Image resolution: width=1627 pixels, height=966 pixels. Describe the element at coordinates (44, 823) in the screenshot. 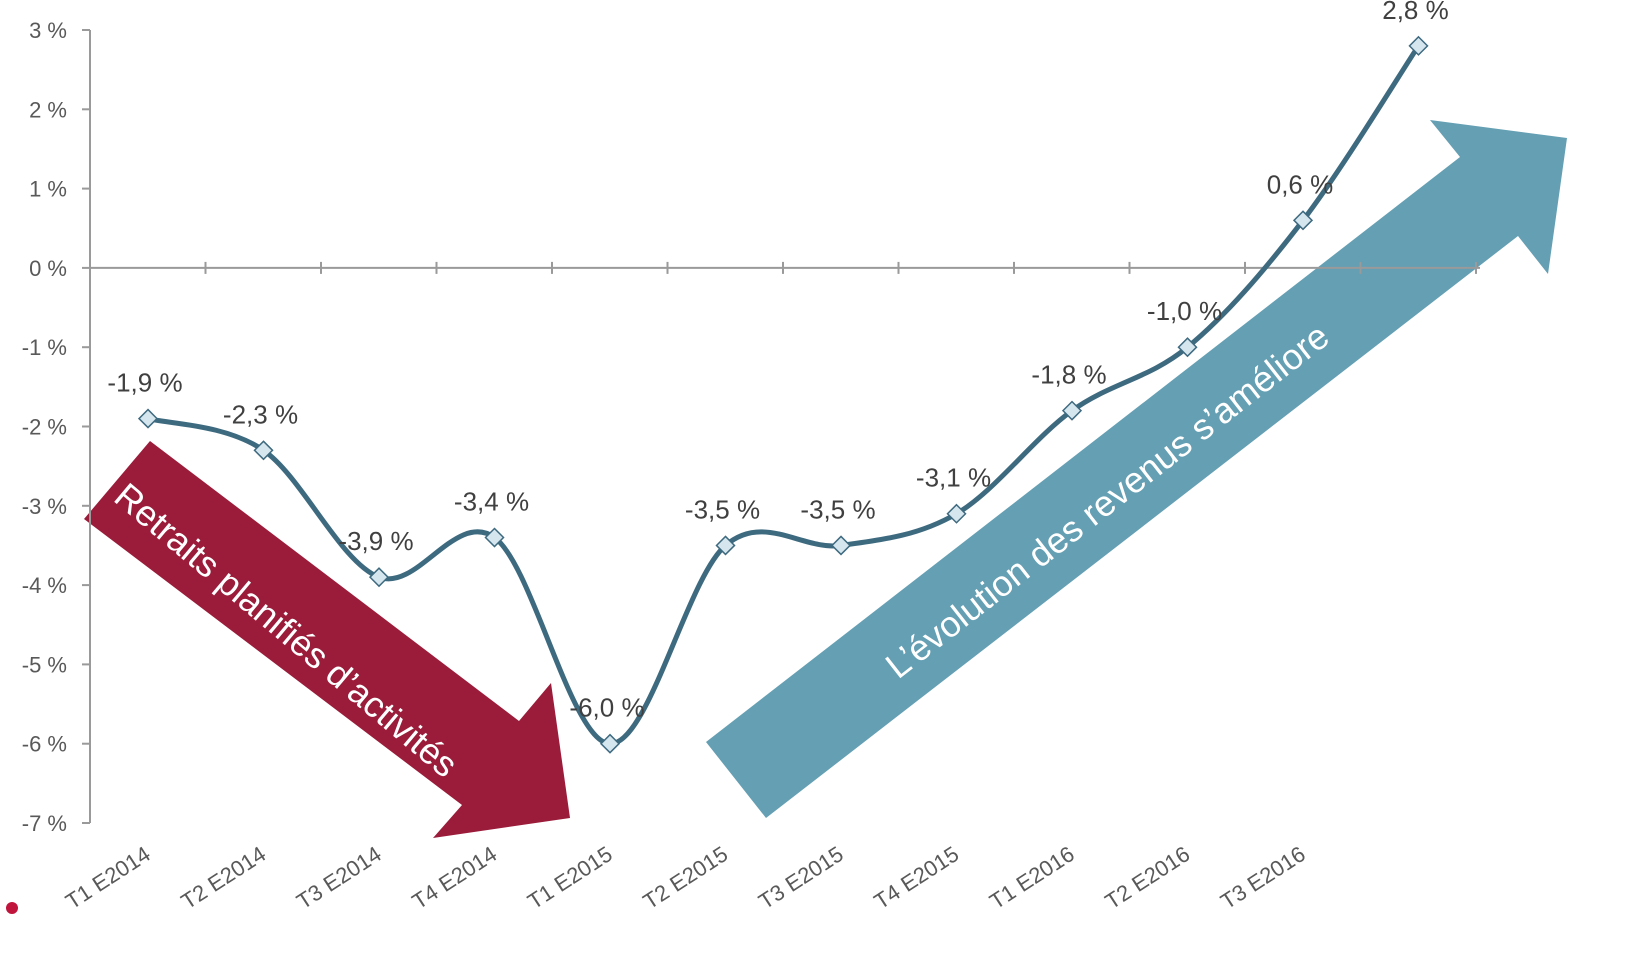

I see `y-tick-label: -7 %` at that location.